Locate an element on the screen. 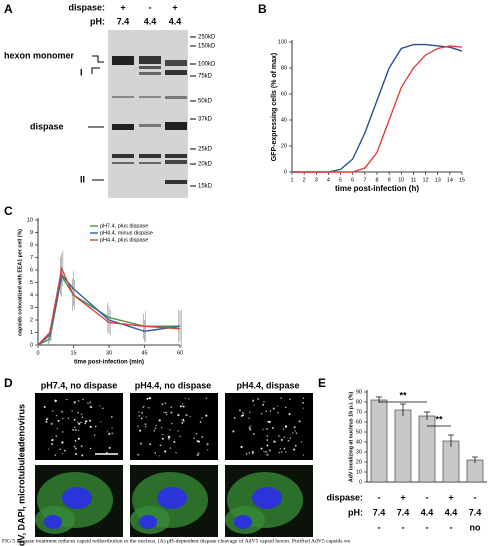 The width and height of the screenshot is (489, 546). marker-label: 250kD is located at coordinates (207, 38).